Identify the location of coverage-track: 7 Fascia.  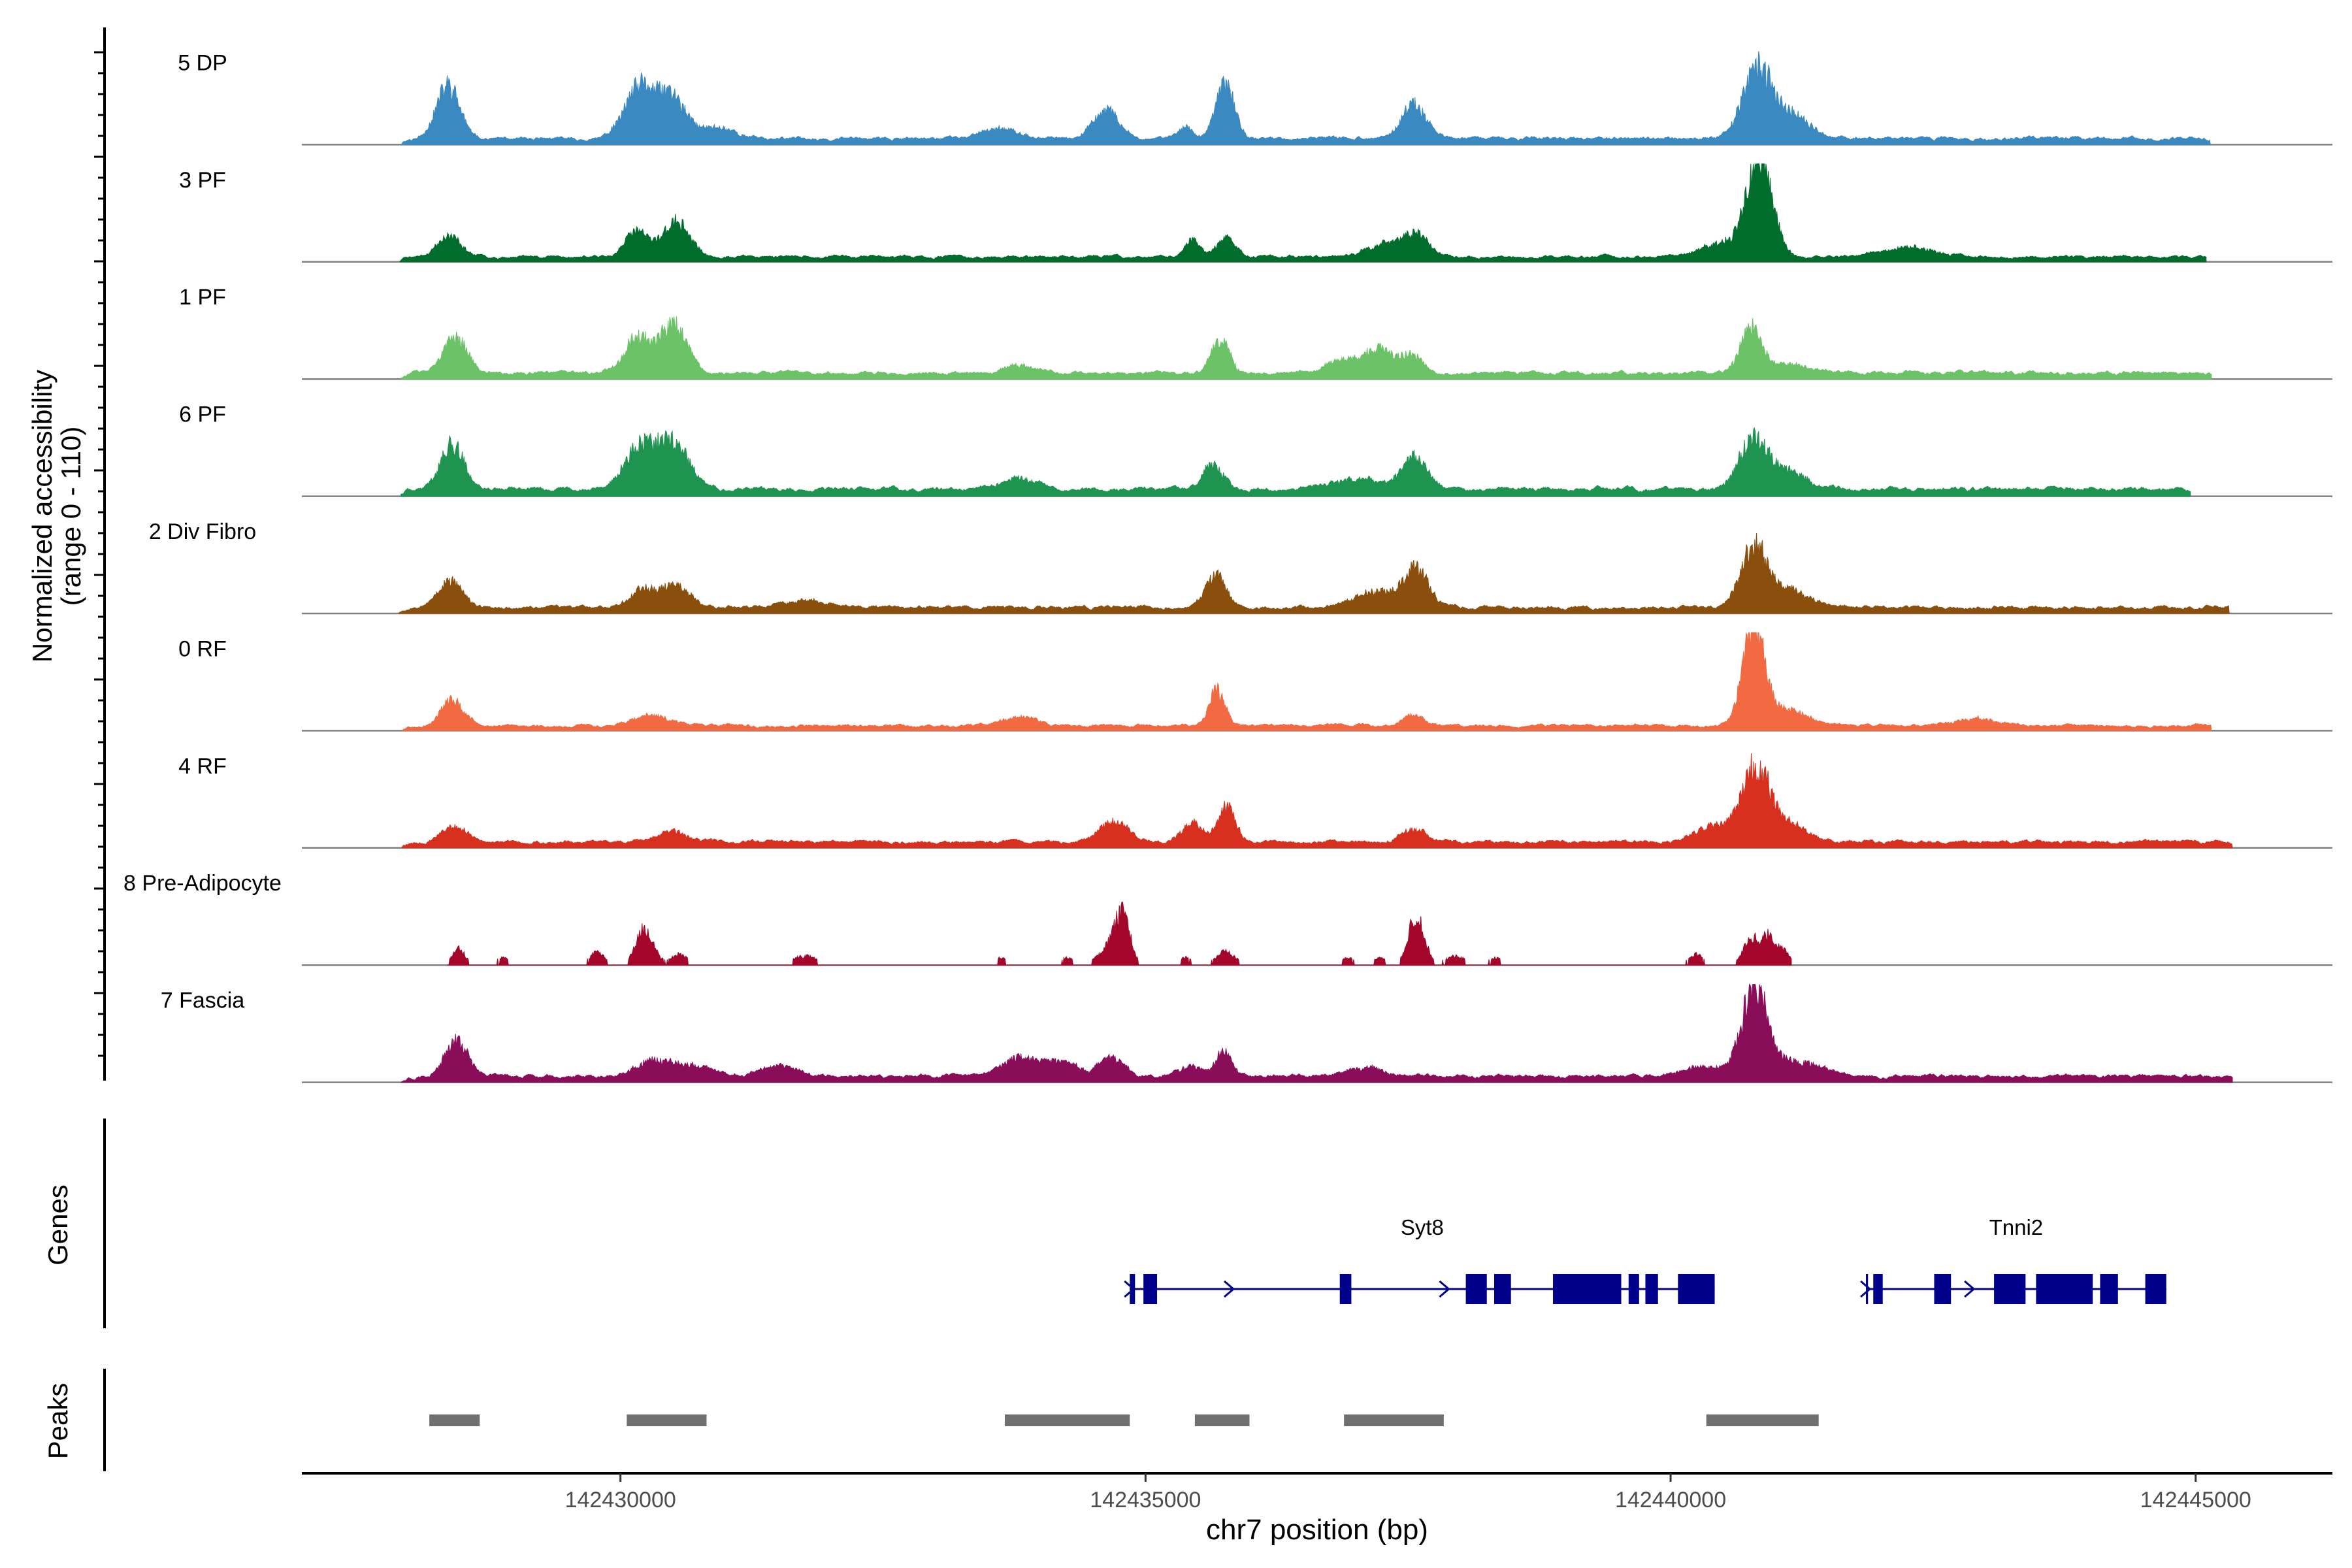
(1246, 1033).